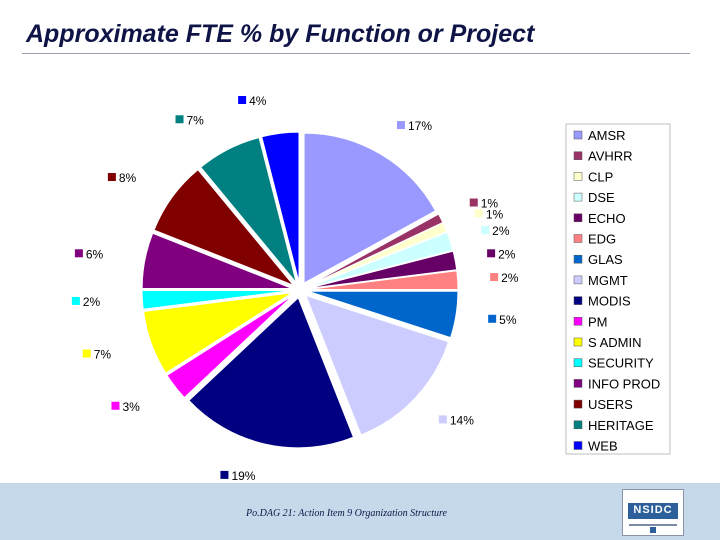 The width and height of the screenshot is (720, 540). What do you see at coordinates (605, 259) in the screenshot?
I see `legend-label-glas: GLAS` at bounding box center [605, 259].